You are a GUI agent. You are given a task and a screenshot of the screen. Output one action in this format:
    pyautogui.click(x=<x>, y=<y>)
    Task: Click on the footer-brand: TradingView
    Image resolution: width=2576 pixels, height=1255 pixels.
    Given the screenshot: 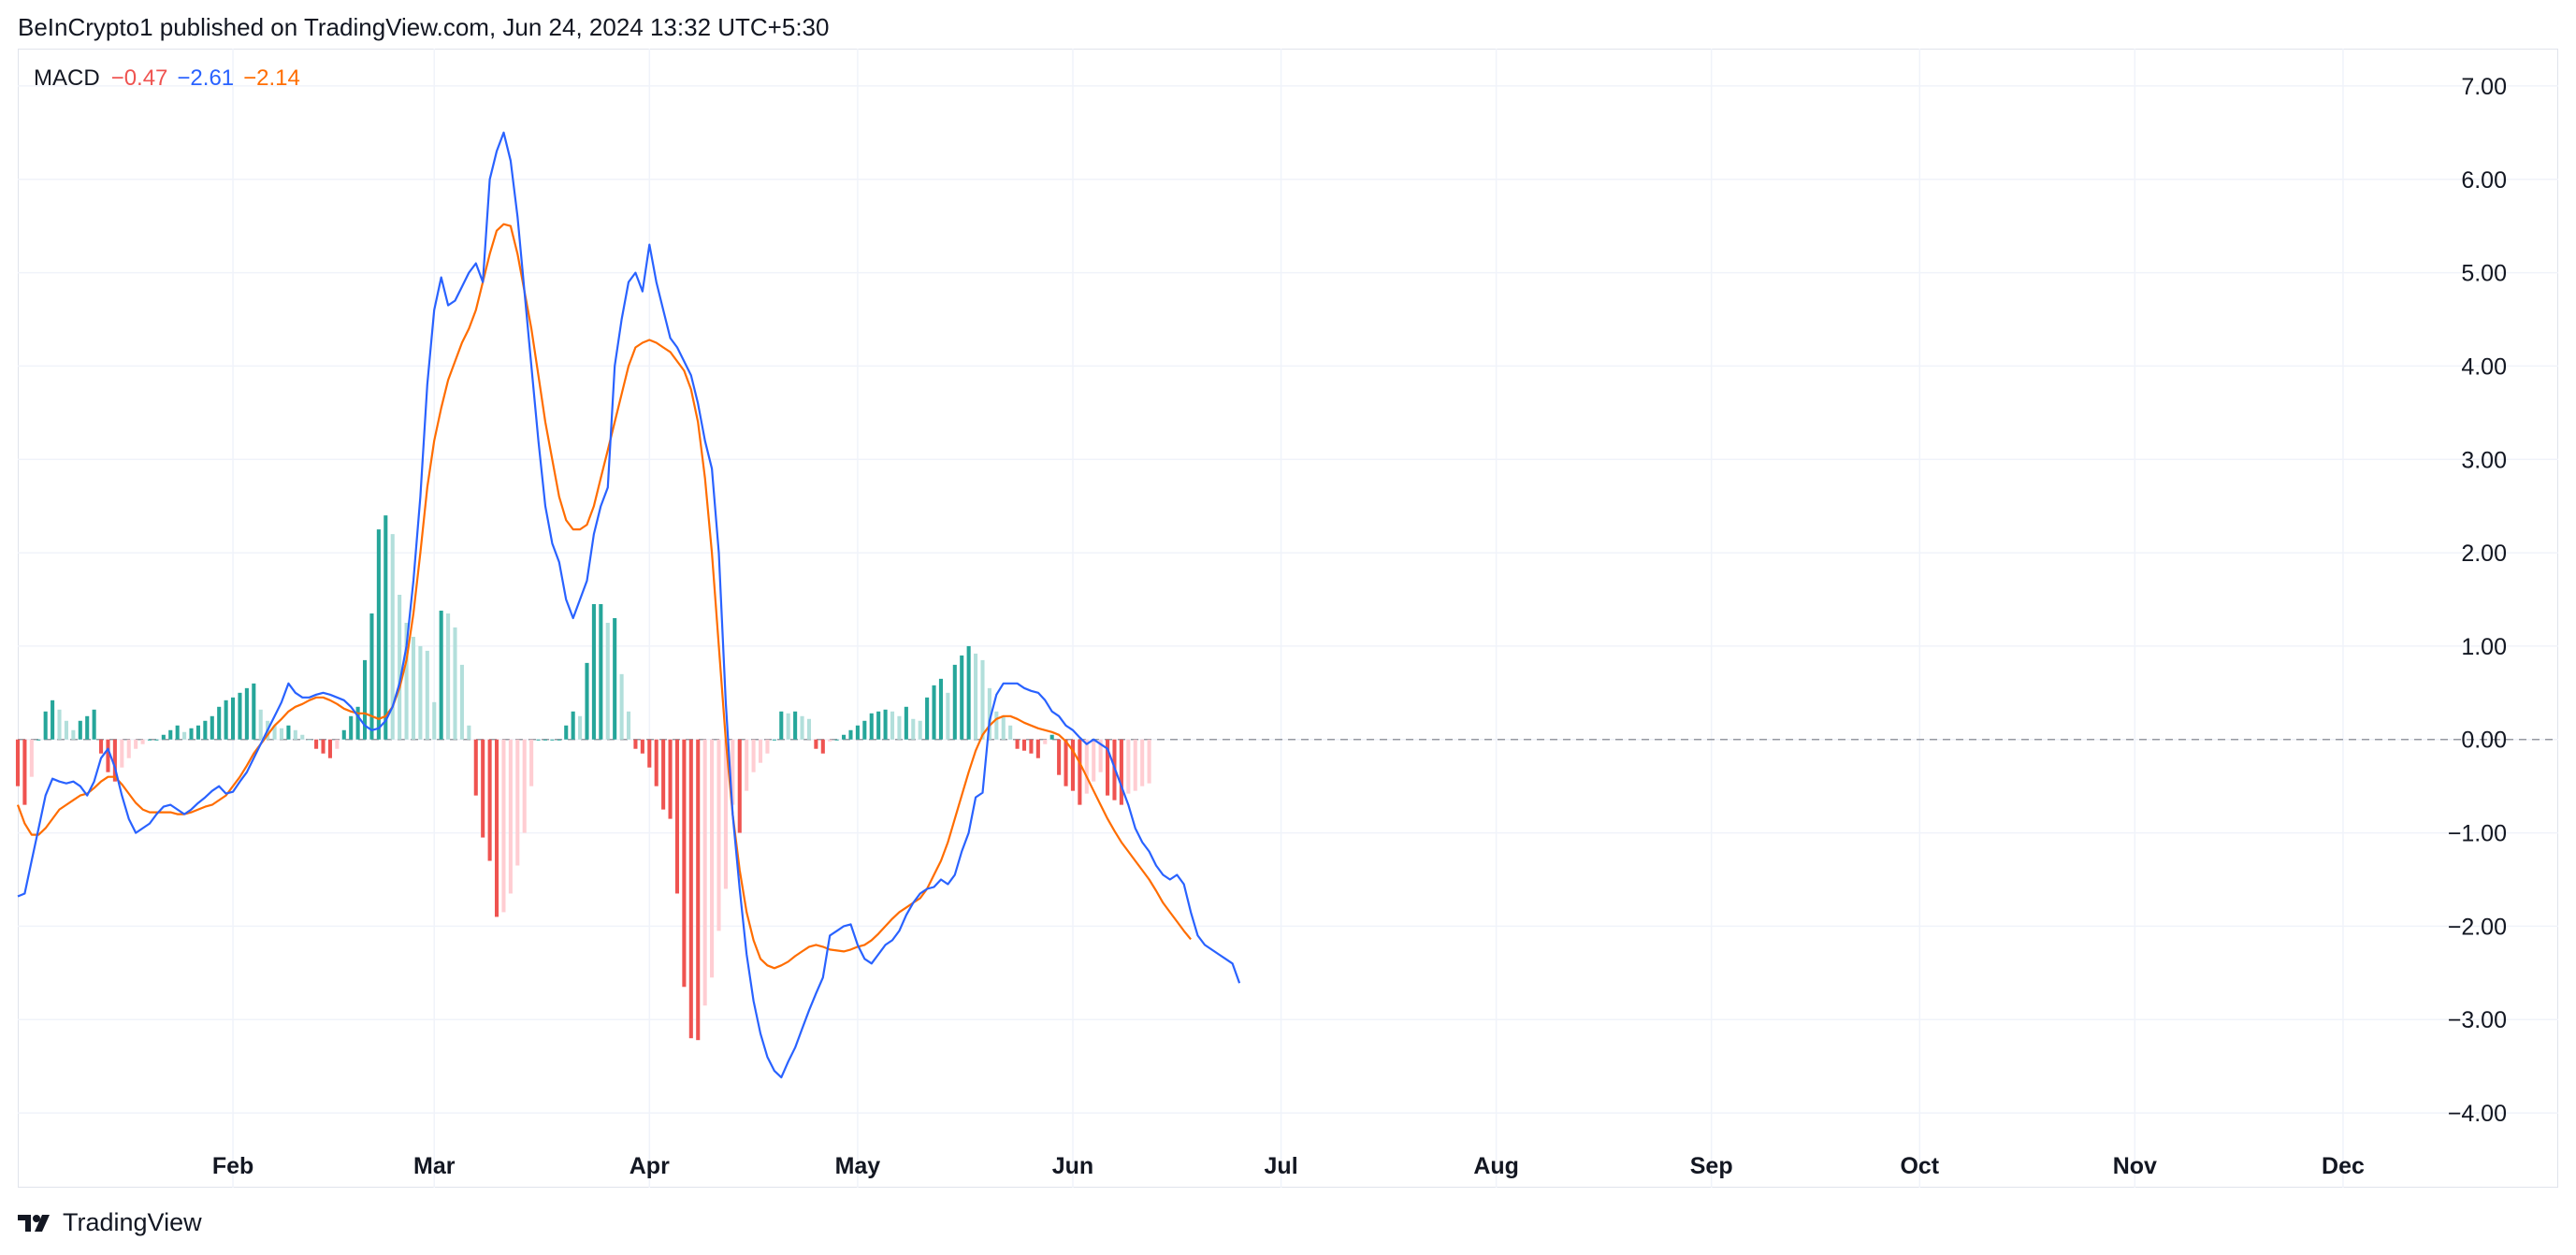 What is the action you would take?
    pyautogui.click(x=110, y=1222)
    